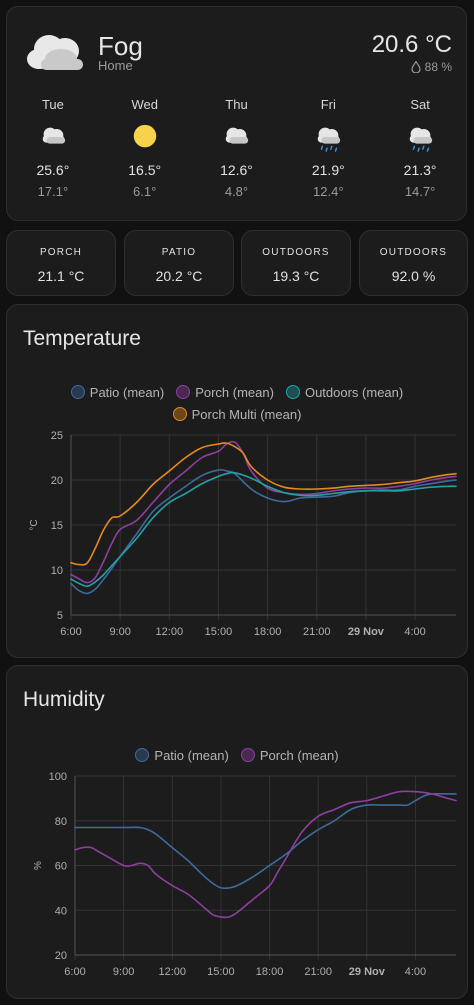 This screenshot has width=474, height=1005. What do you see at coordinates (61, 252) in the screenshot?
I see `sensor-name: PORCH` at bounding box center [61, 252].